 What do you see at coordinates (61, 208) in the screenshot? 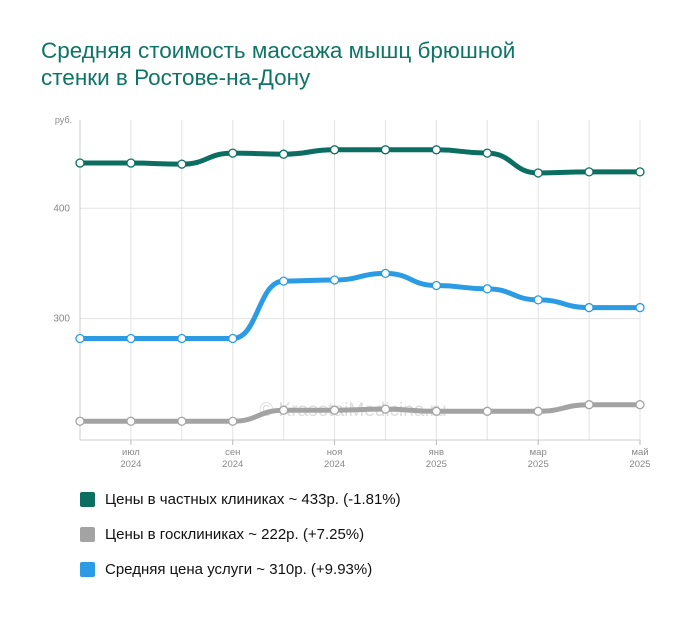
I see `y-tick-label: 400` at bounding box center [61, 208].